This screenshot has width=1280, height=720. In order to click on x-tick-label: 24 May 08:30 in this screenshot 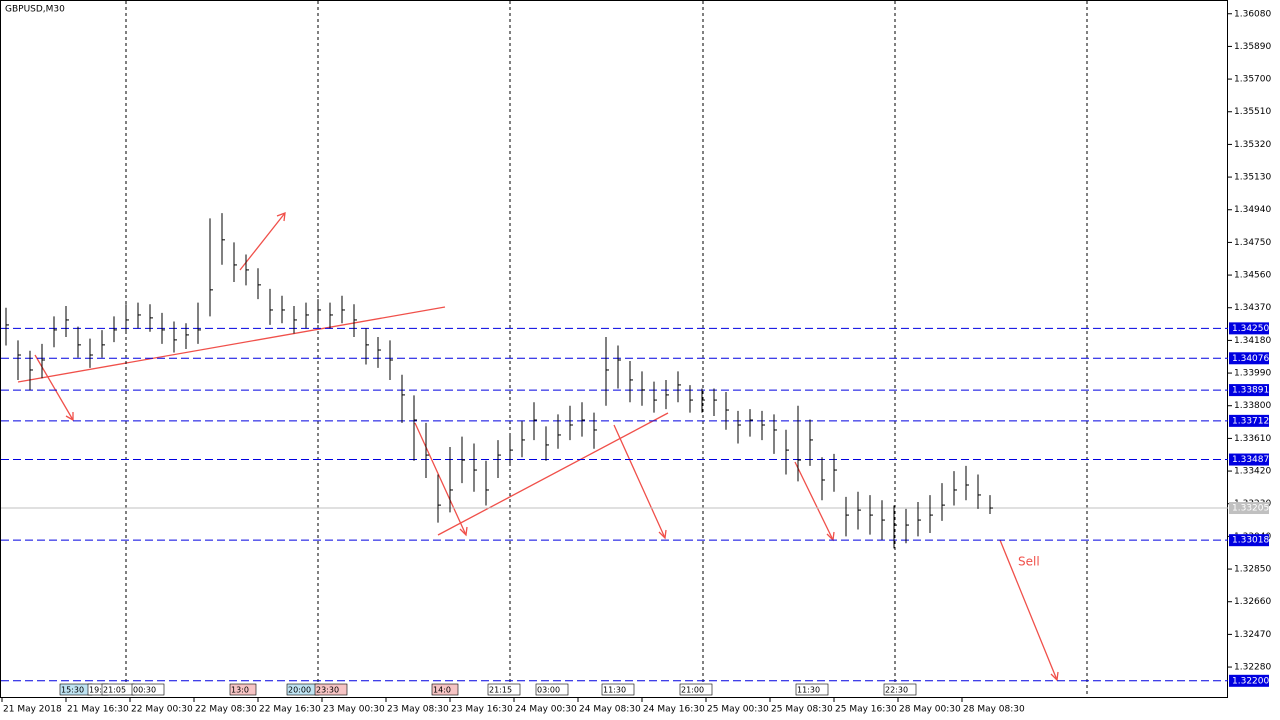, I will do `click(610, 710)`.